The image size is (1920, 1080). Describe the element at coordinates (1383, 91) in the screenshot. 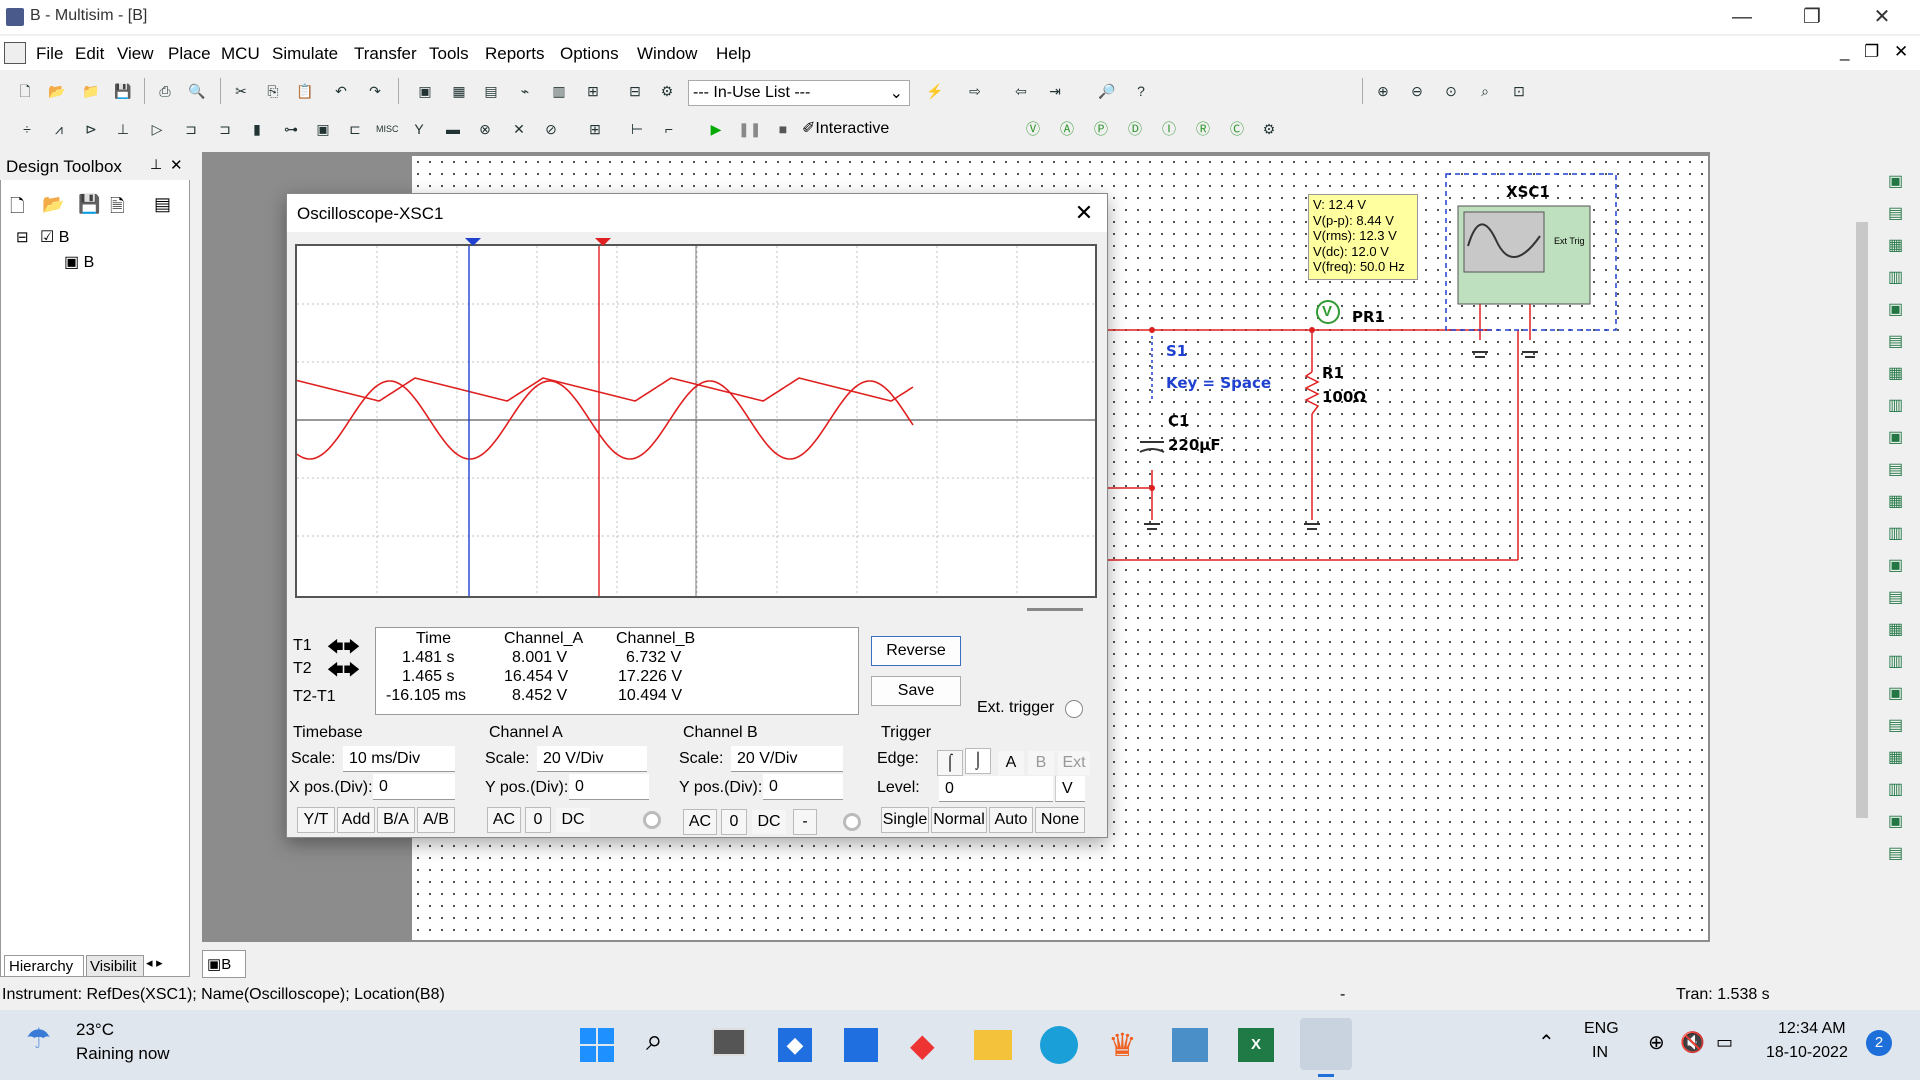

I see `zoom-in-icon: ⊕` at that location.